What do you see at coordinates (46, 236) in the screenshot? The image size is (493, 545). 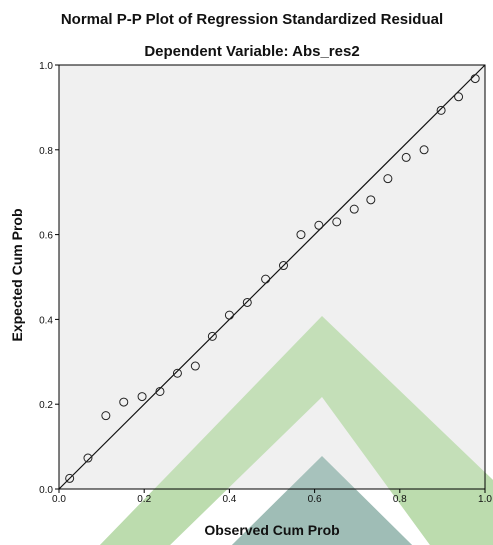 I see `y-tick-label: 0.6` at bounding box center [46, 236].